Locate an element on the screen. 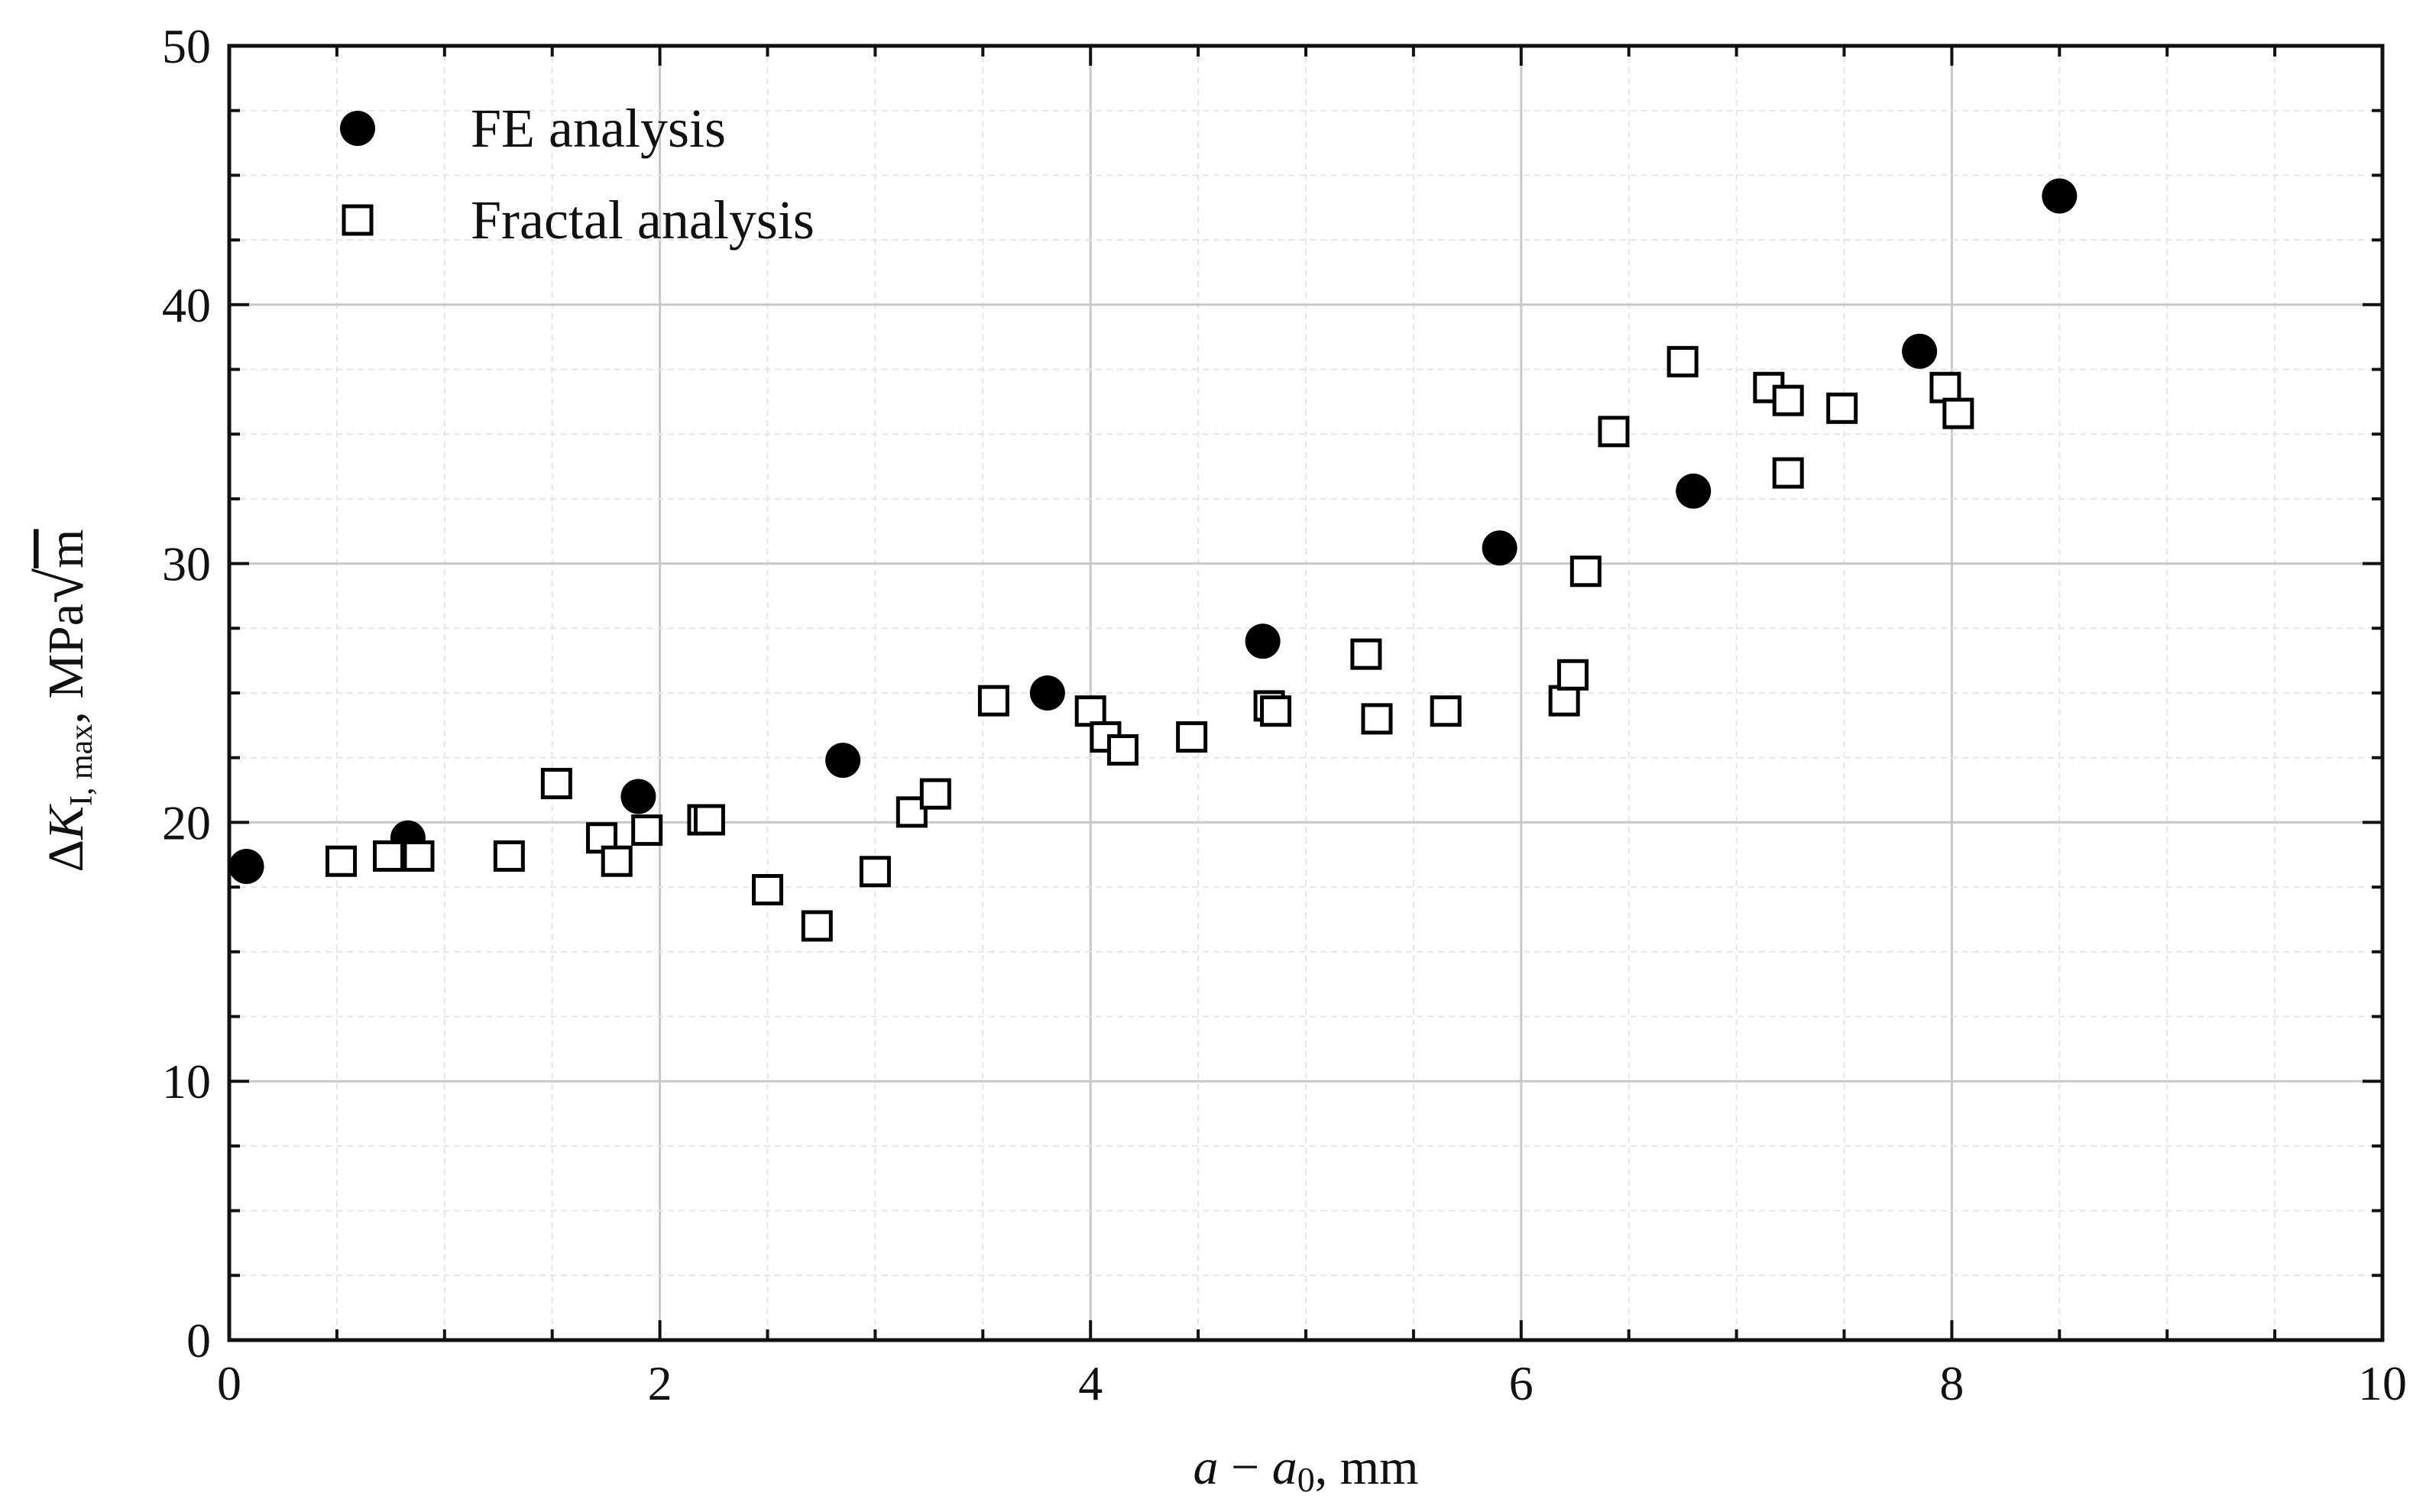  y-axis-delta: Δ is located at coordinates (66, 856).